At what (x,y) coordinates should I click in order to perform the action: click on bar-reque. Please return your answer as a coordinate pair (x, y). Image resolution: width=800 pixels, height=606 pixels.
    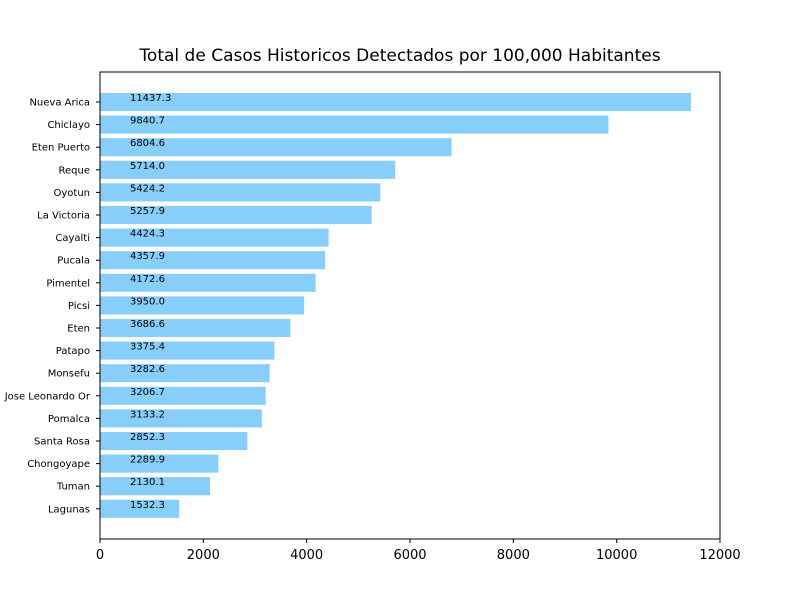
    Looking at the image, I should click on (248, 169).